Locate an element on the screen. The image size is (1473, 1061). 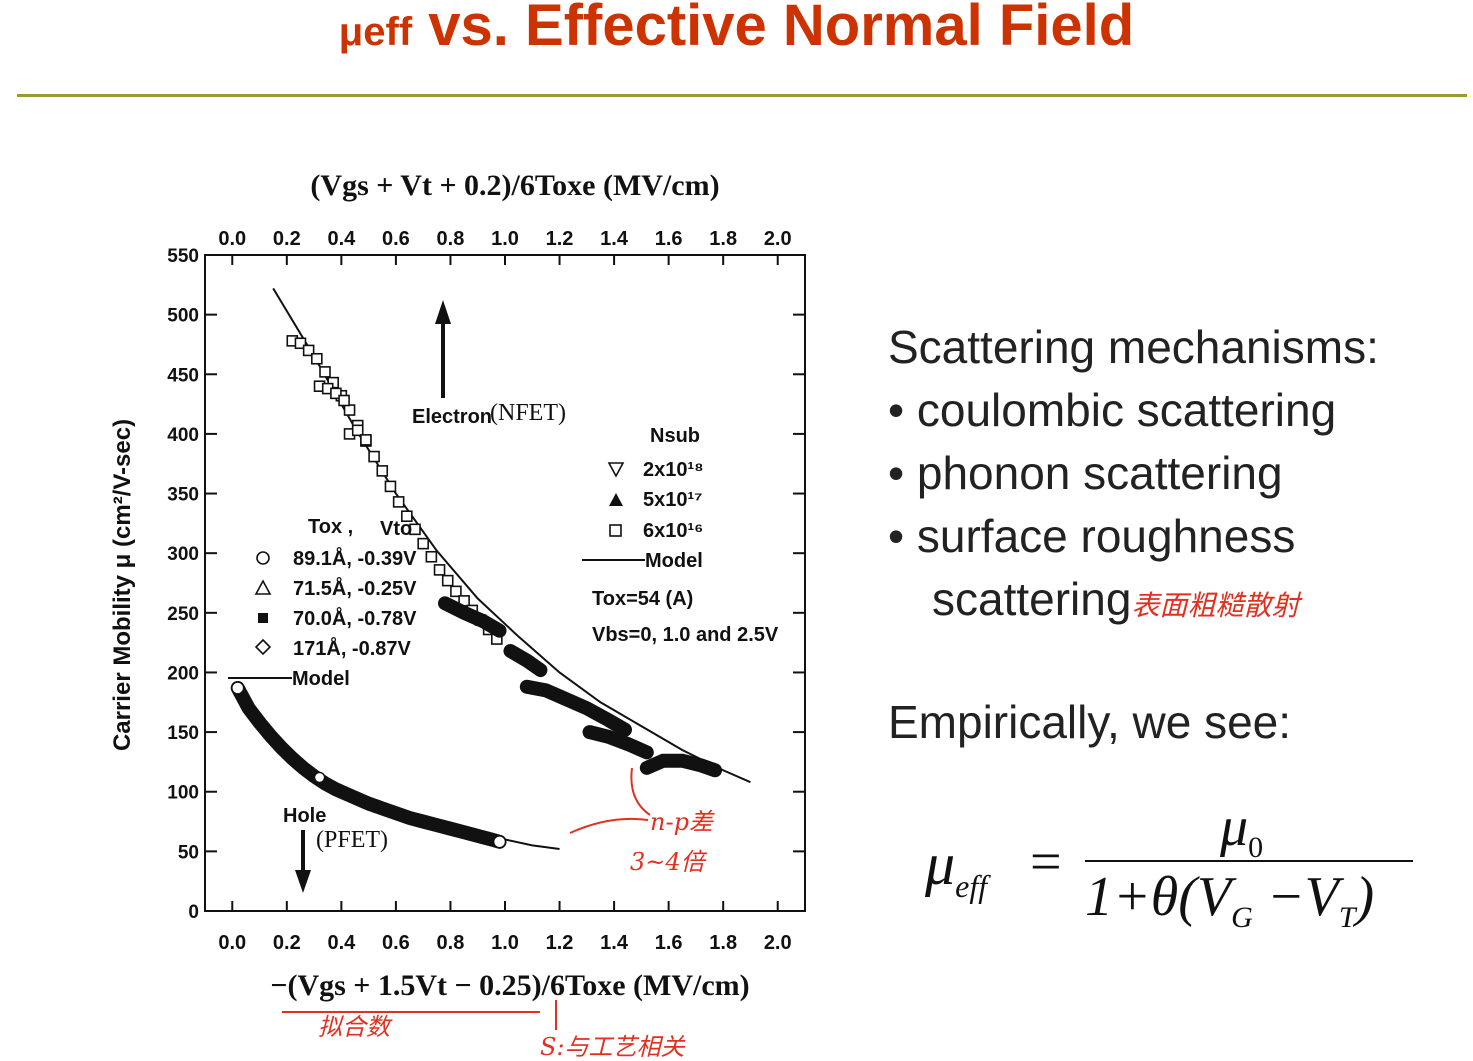
formula-lhs-sub: eff is located at coordinates (971, 886).